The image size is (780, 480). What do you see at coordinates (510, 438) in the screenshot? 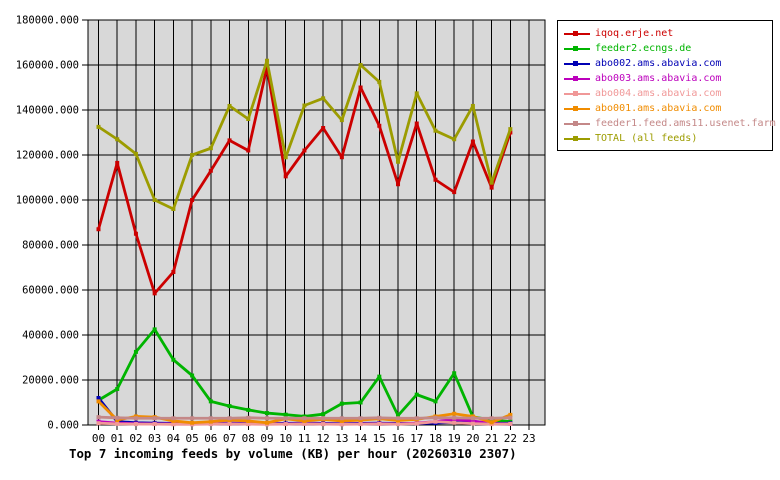
I see `x-tick-label: 22` at bounding box center [510, 438].